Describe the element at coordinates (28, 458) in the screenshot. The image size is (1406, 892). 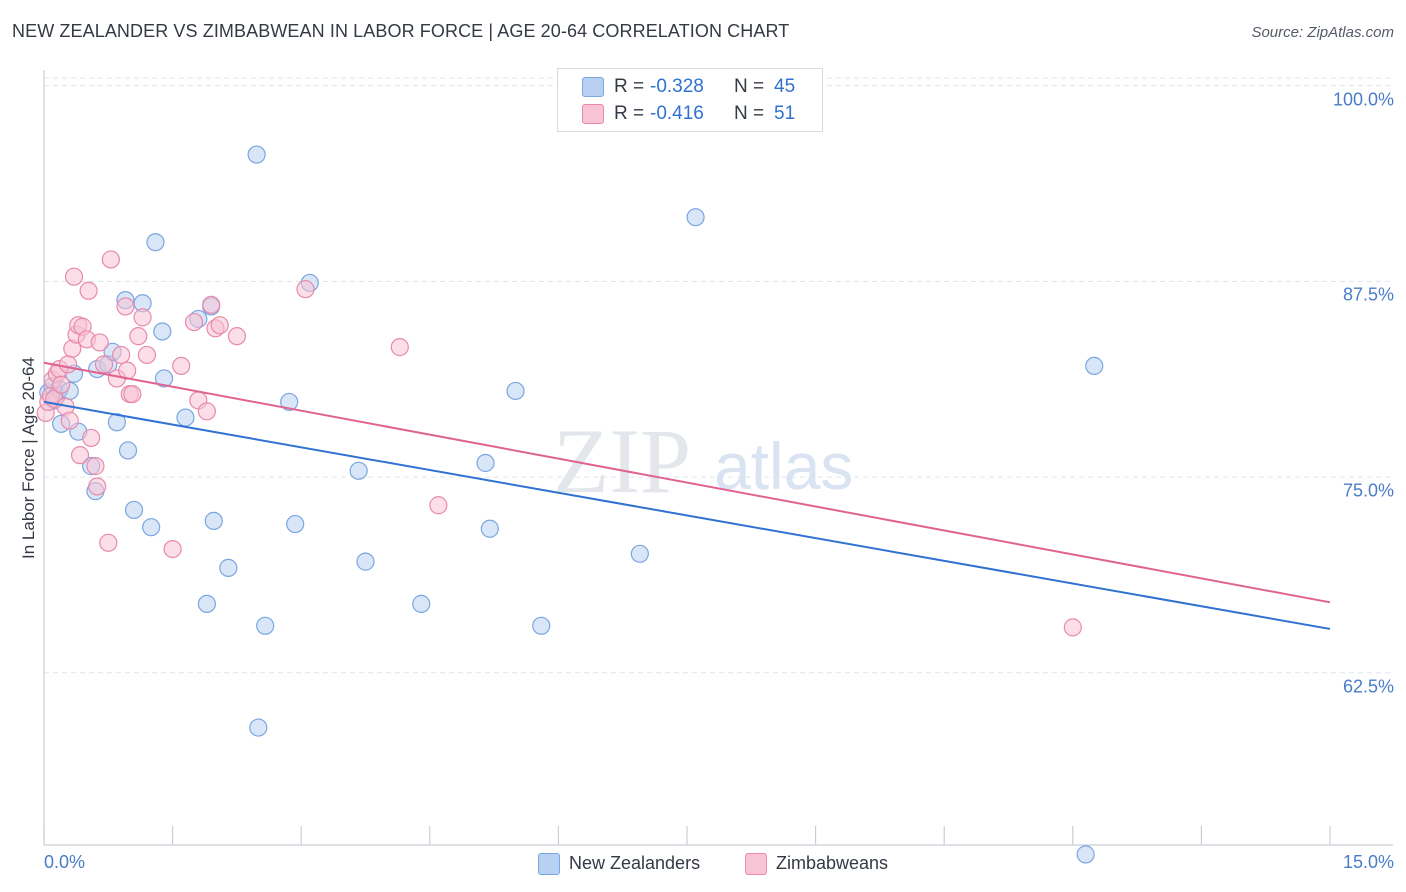
I see `y-axis-label: In Labor Force | Age 20-64` at that location.